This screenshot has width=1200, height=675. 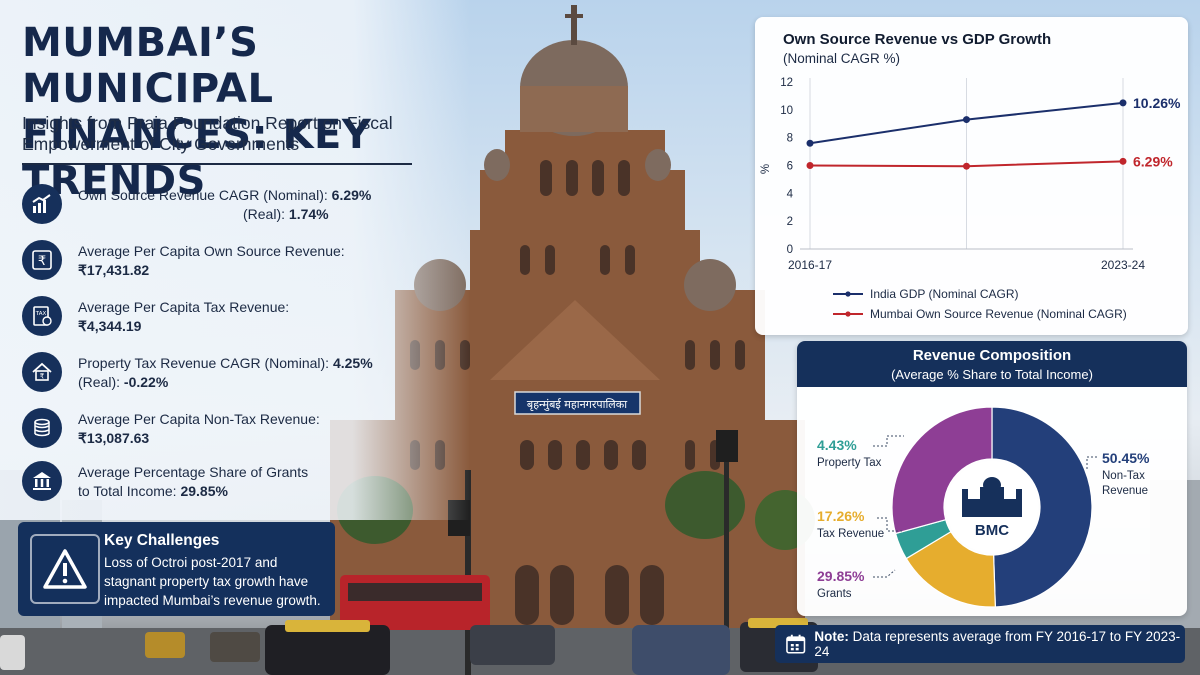 What do you see at coordinates (849, 463) in the screenshot?
I see `slice-category-label: Property Tax` at bounding box center [849, 463].